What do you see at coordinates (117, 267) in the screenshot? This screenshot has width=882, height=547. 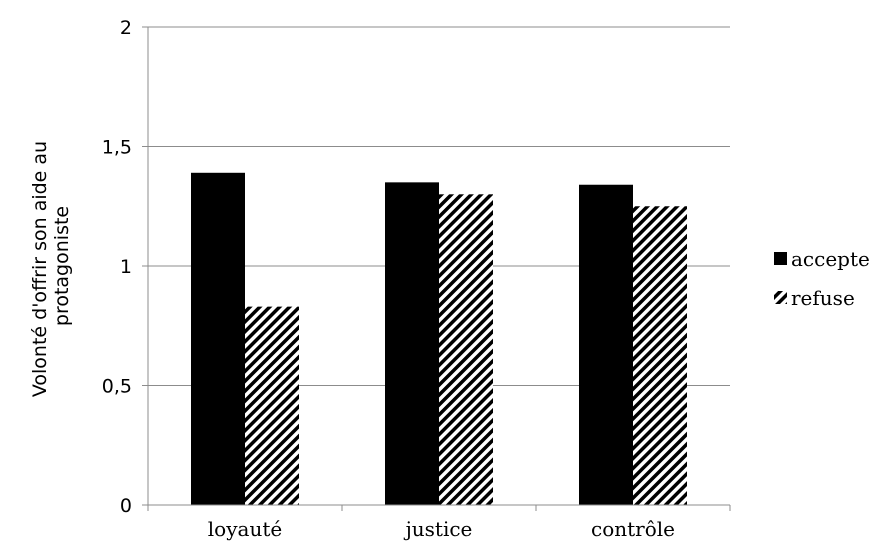 I see `y-tick-labels: 0 0,5 1 1,5 2` at bounding box center [117, 267].